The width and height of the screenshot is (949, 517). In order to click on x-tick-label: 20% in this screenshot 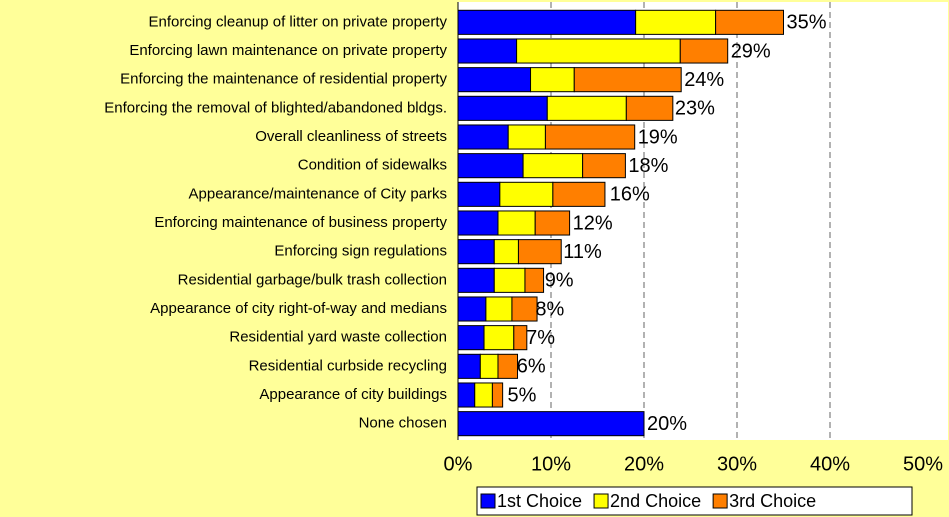, I will do `click(644, 464)`.